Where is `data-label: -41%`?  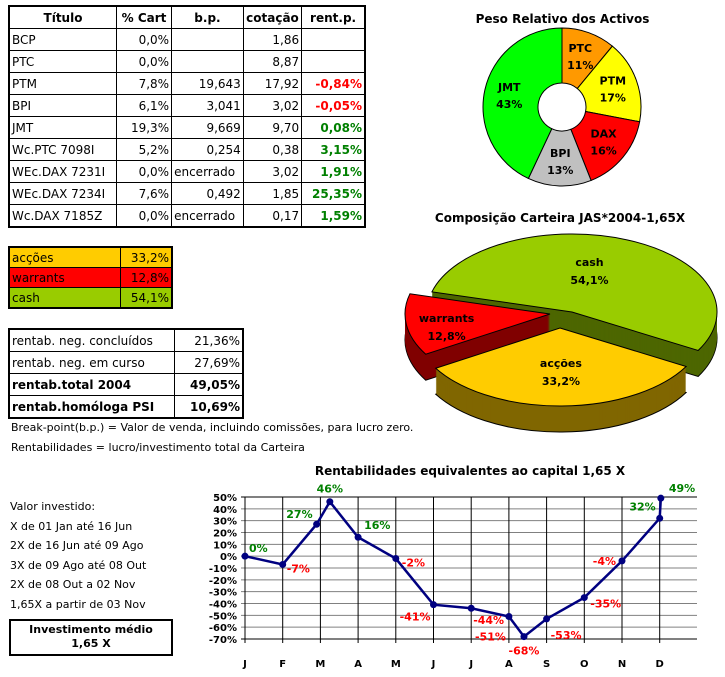
data-label: -41% is located at coordinates (415, 617).